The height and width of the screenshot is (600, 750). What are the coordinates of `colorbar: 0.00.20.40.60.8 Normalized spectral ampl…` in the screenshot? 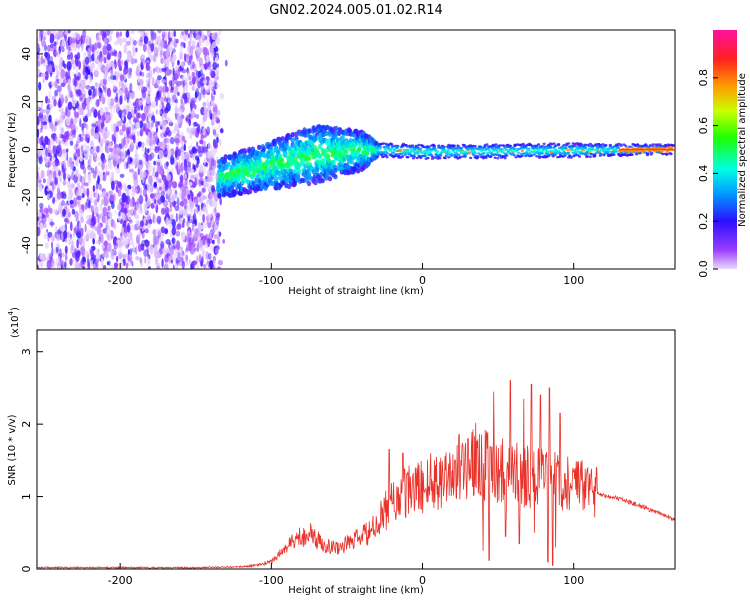 It's located at (722, 154).